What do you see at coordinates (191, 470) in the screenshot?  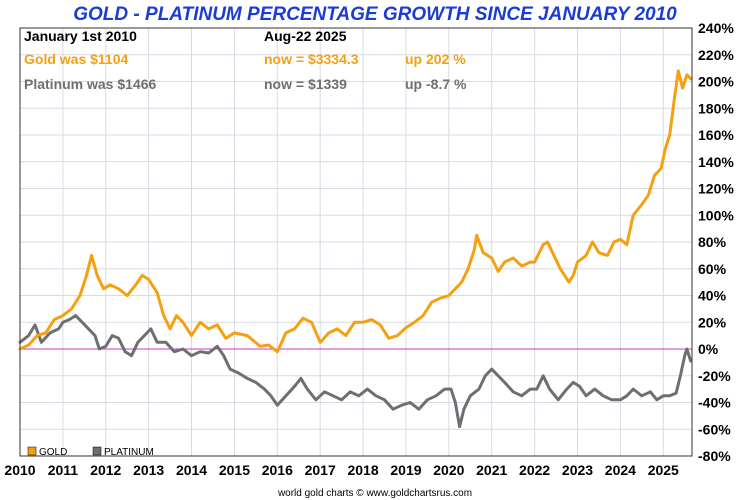 I see `x-tick-label: 2014` at bounding box center [191, 470].